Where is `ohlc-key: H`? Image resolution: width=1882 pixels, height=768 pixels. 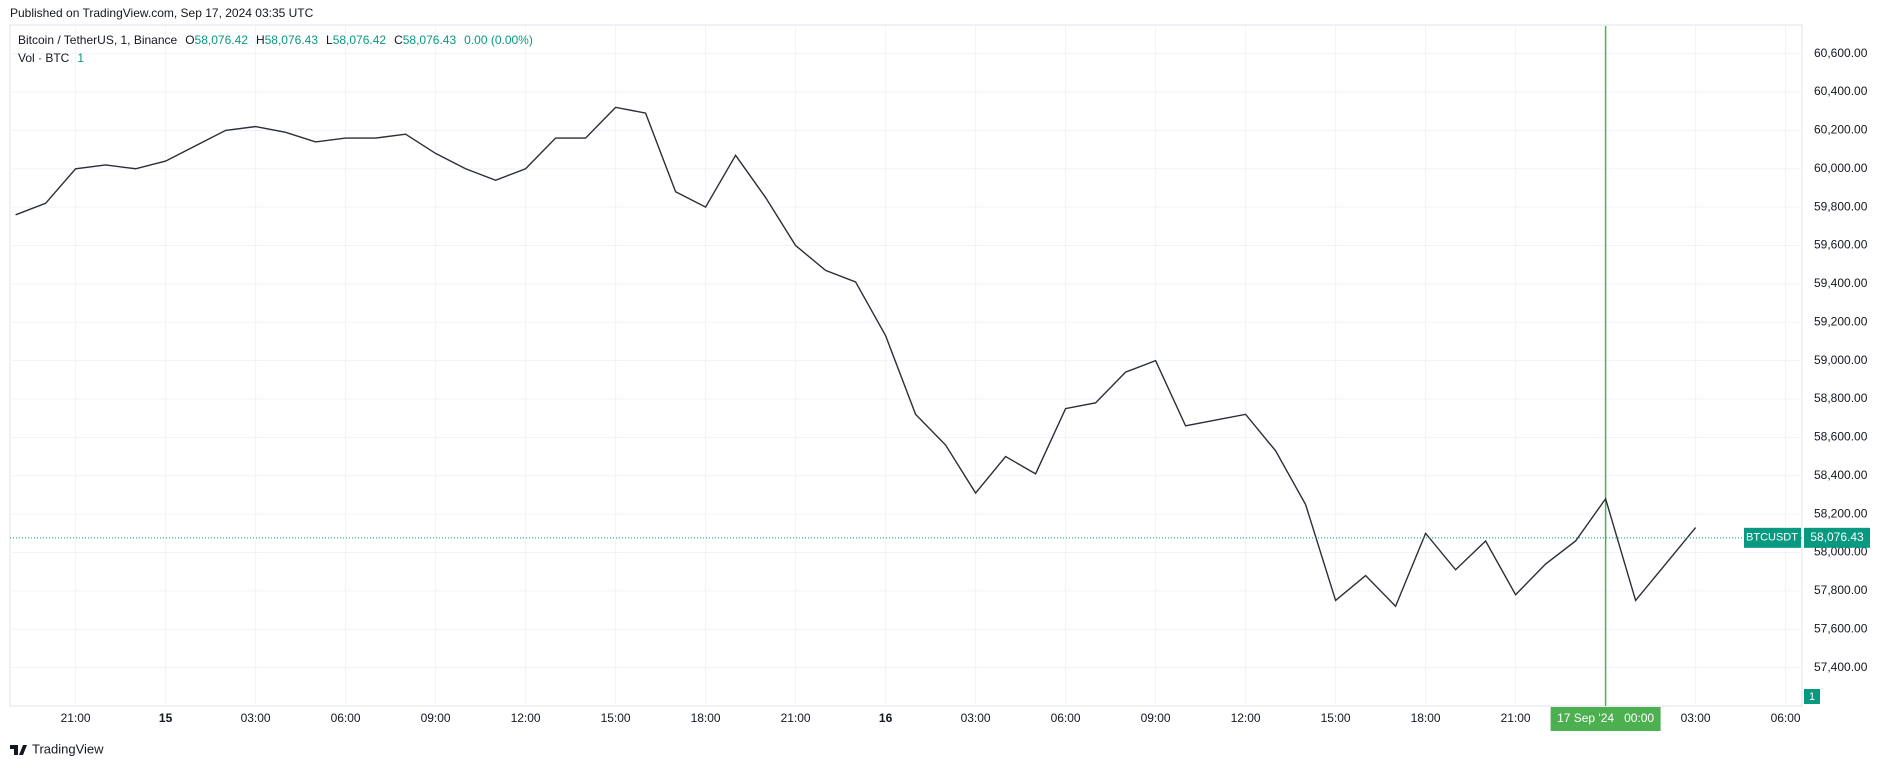
ohlc-key: H is located at coordinates (260, 40).